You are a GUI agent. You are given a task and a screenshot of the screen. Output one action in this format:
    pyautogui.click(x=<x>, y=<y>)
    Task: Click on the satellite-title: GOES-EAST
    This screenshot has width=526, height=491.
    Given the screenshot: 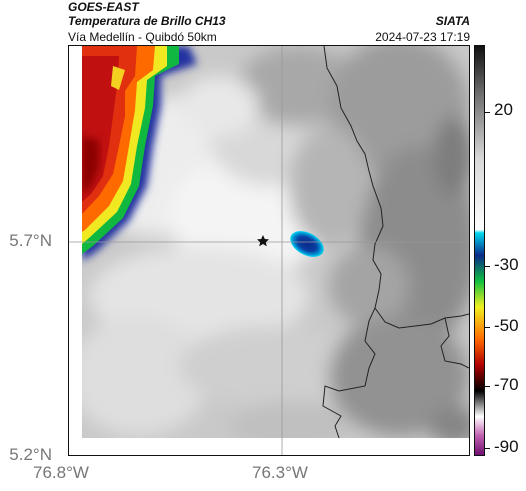 What is the action you would take?
    pyautogui.click(x=103, y=7)
    